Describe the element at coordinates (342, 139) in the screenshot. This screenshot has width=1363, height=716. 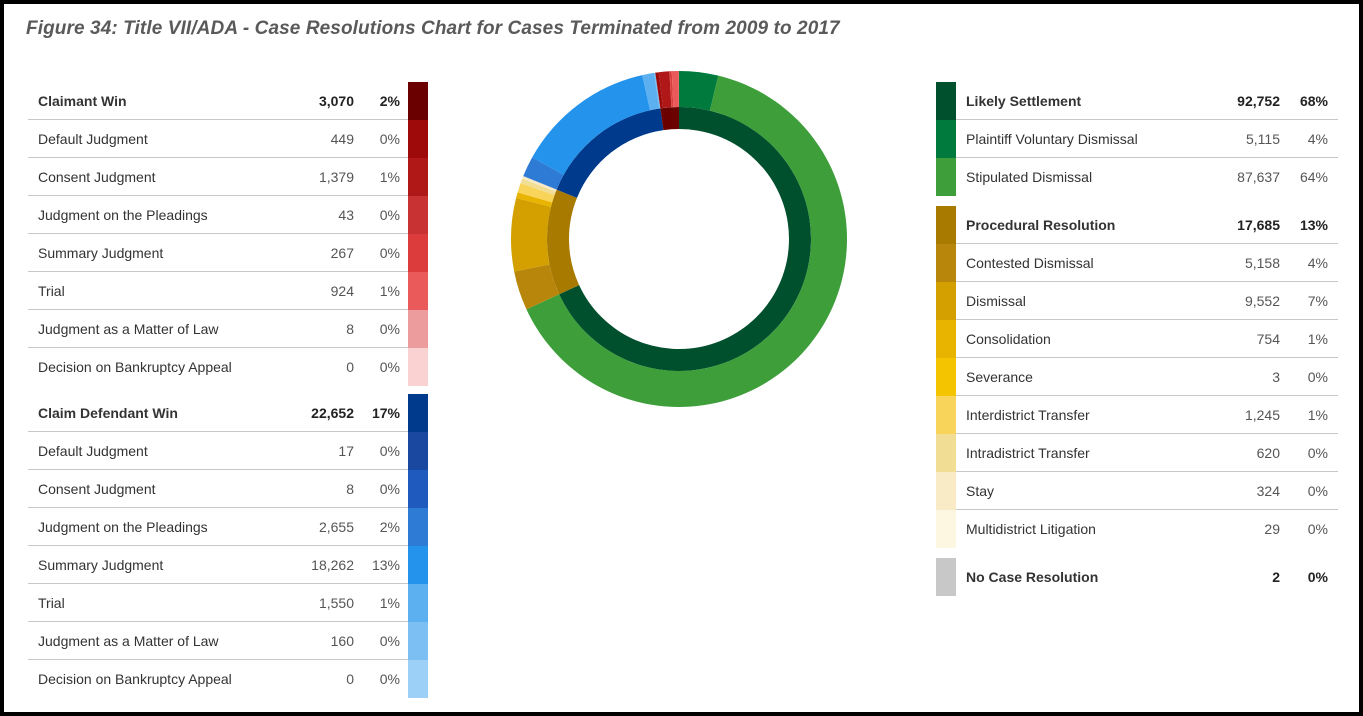
I see `legend-value: 449` at that location.